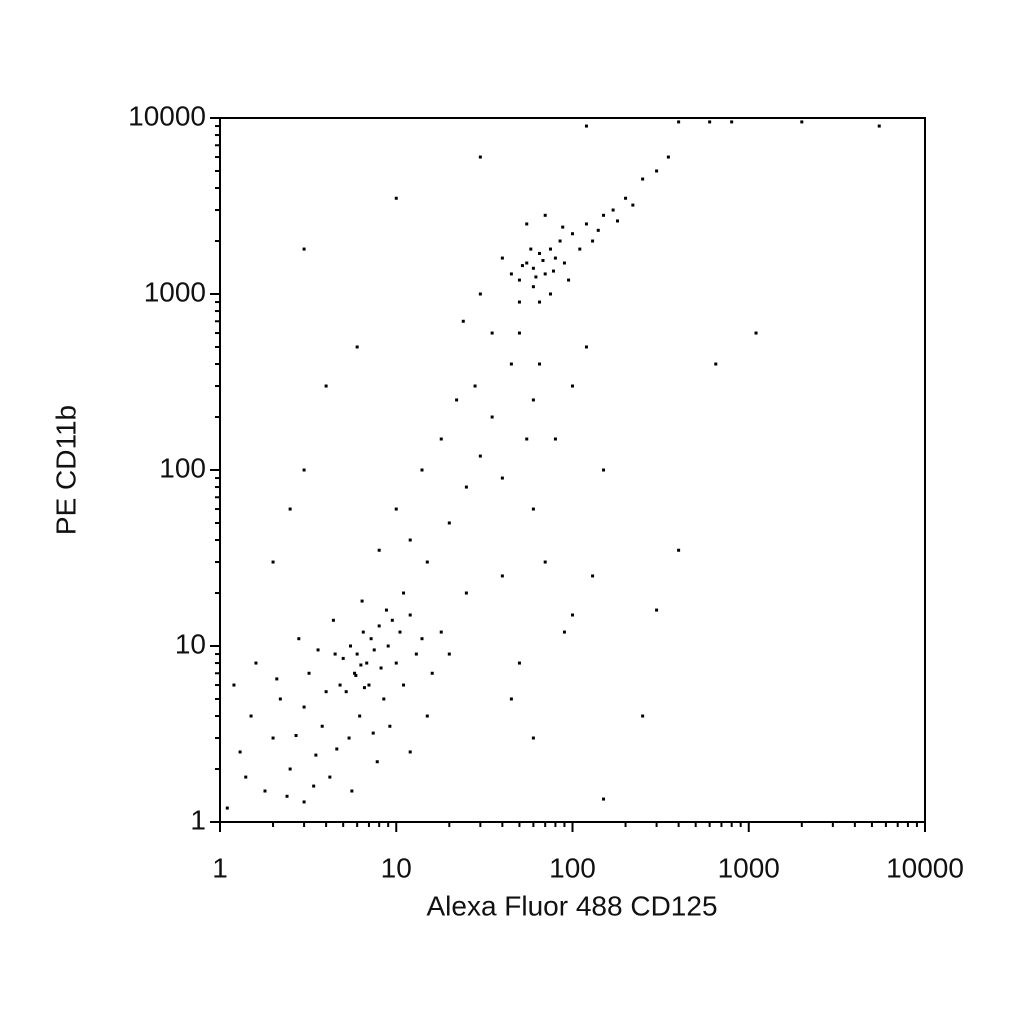  What do you see at coordinates (198, 819) in the screenshot?
I see `y-tick-label: 1` at bounding box center [198, 819].